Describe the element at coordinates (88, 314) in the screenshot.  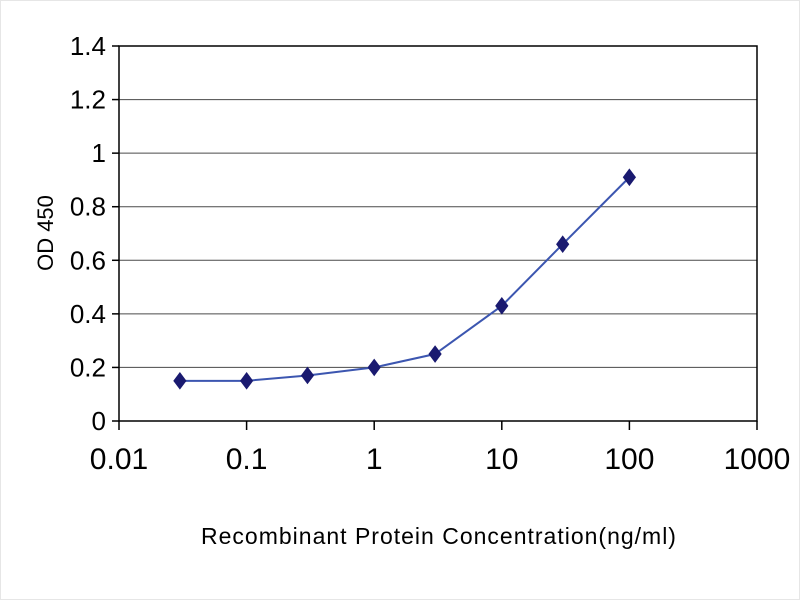
I see `y-tick-label: 0.4` at that location.